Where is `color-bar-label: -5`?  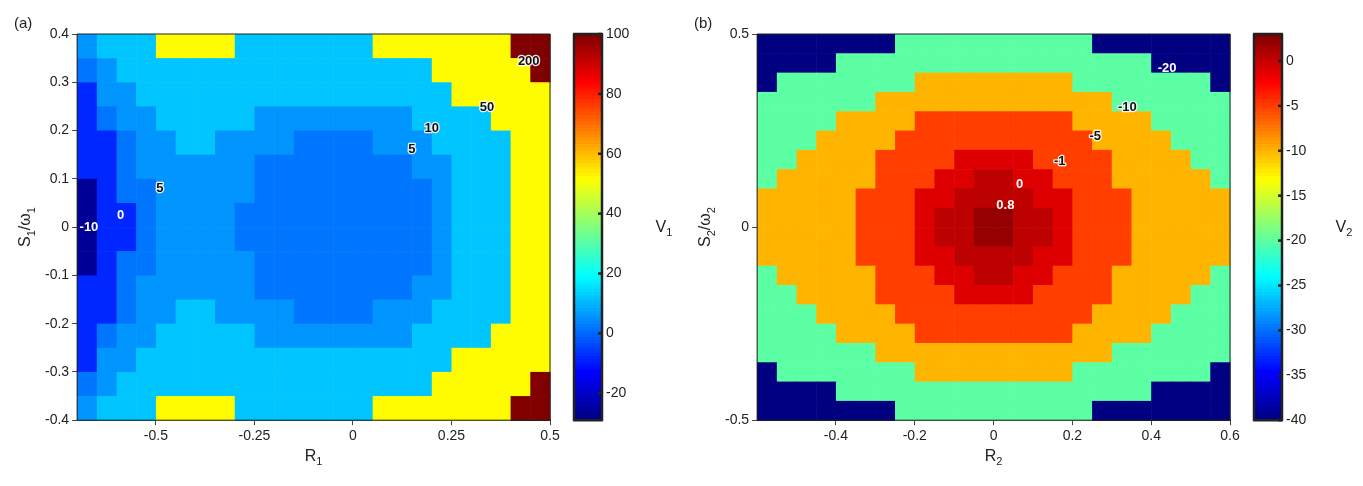 color-bar-label: -5 is located at coordinates (1292, 104).